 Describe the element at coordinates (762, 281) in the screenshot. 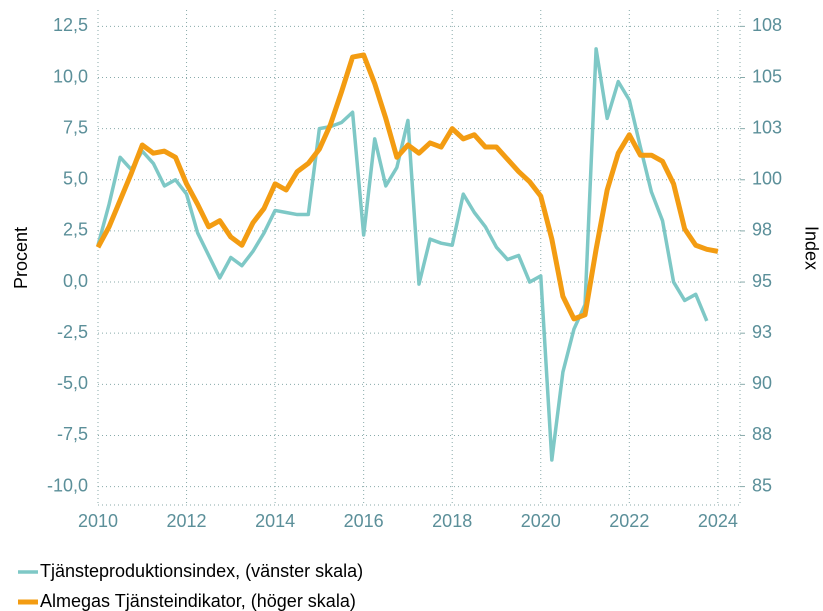

I see `y2-tick-label: 95` at that location.